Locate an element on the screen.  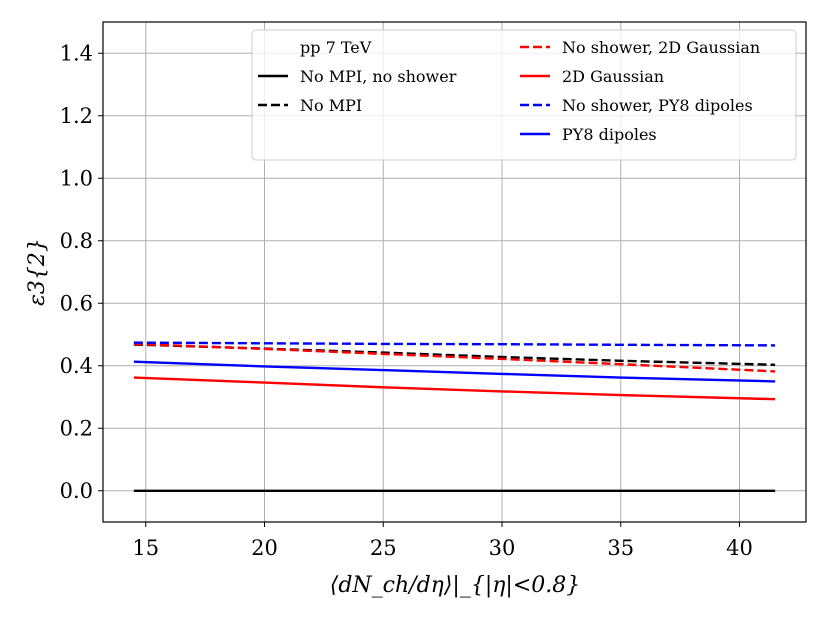
legend-label: No shower, 2D Gaussian is located at coordinates (661, 47).